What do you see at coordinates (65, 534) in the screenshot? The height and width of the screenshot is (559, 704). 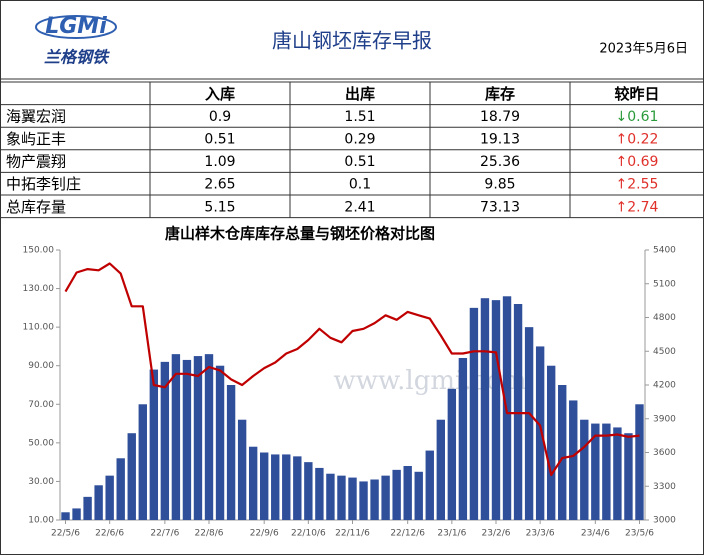 I see `x-tick-label: 22/5/6` at bounding box center [65, 534].